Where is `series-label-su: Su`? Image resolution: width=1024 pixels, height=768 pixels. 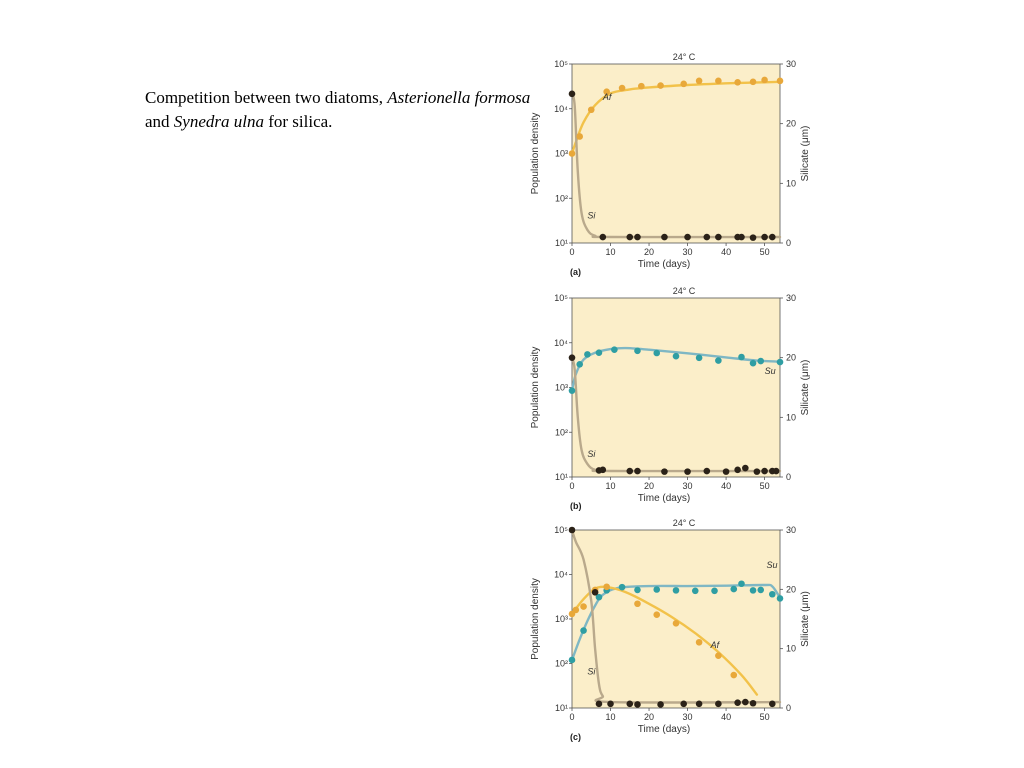
series-label-su: Su is located at coordinates (772, 565).